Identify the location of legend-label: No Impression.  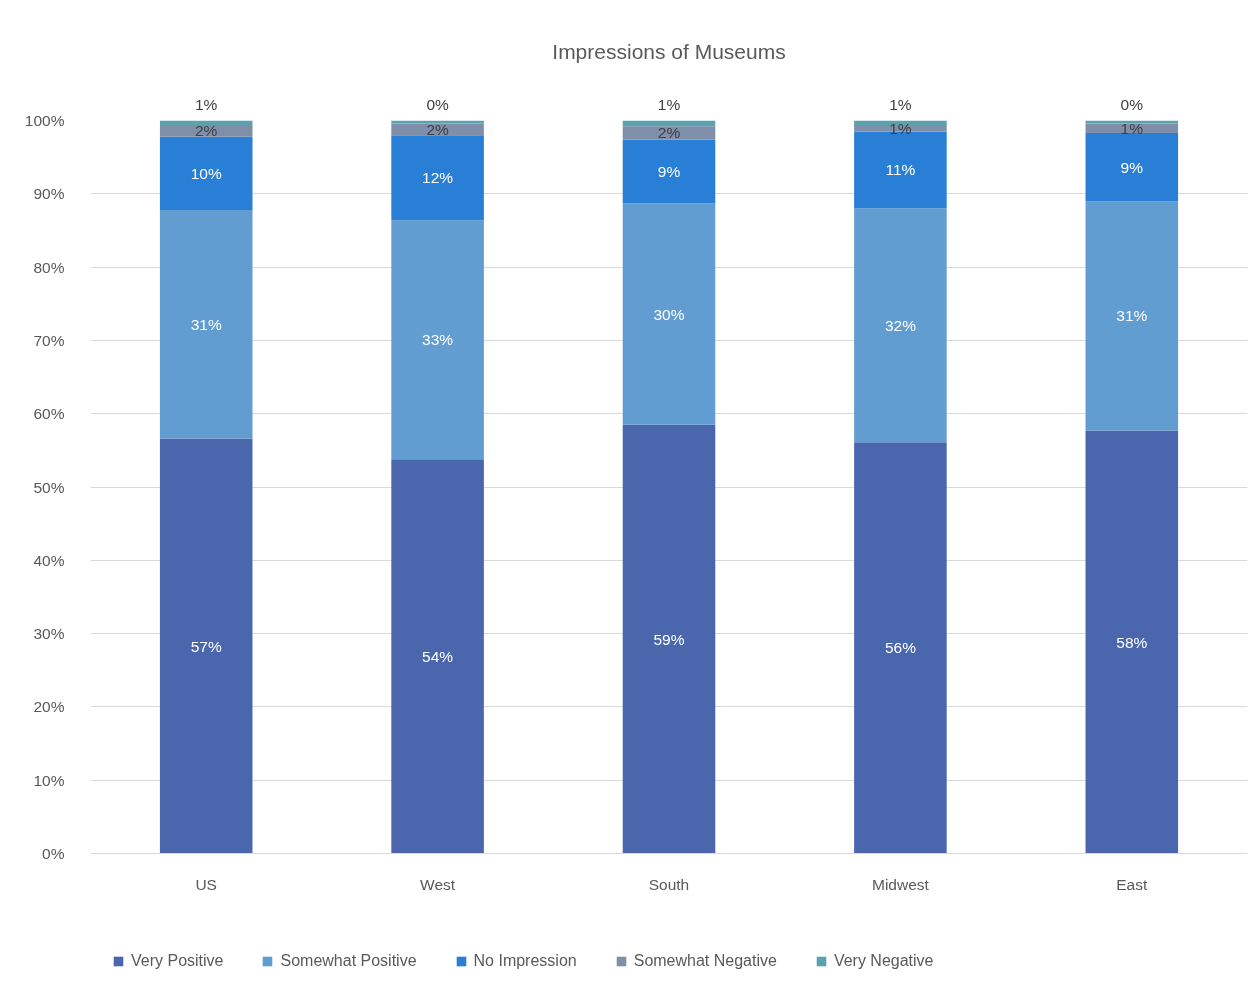
(525, 961).